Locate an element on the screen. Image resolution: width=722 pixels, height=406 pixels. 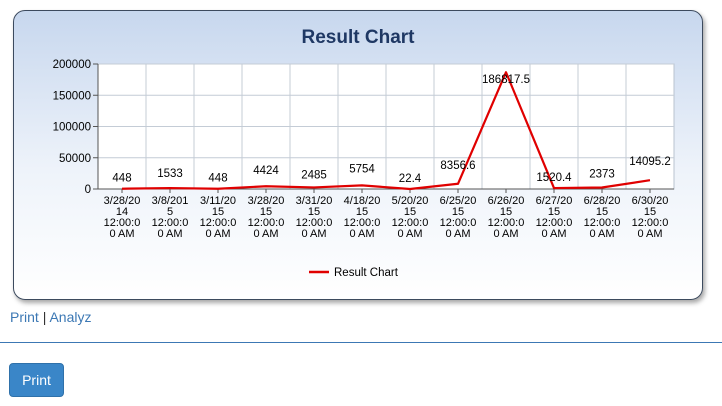
x-tick-label: 3/8/201 5 12:00:0 0 AM is located at coordinates (170, 217).